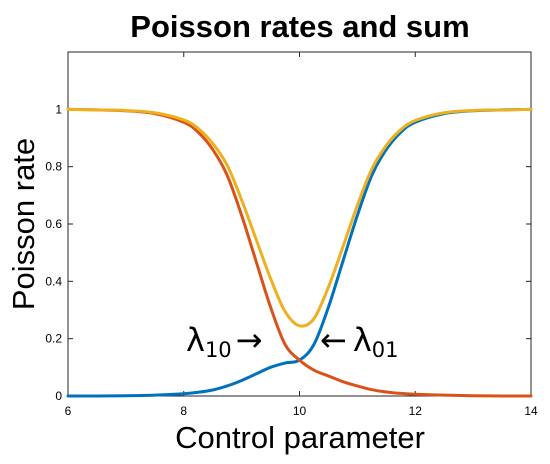 Image resolution: width=550 pixels, height=464 pixels. What do you see at coordinates (299, 26) in the screenshot?
I see `chart-title: Poisson rates and sum` at bounding box center [299, 26].